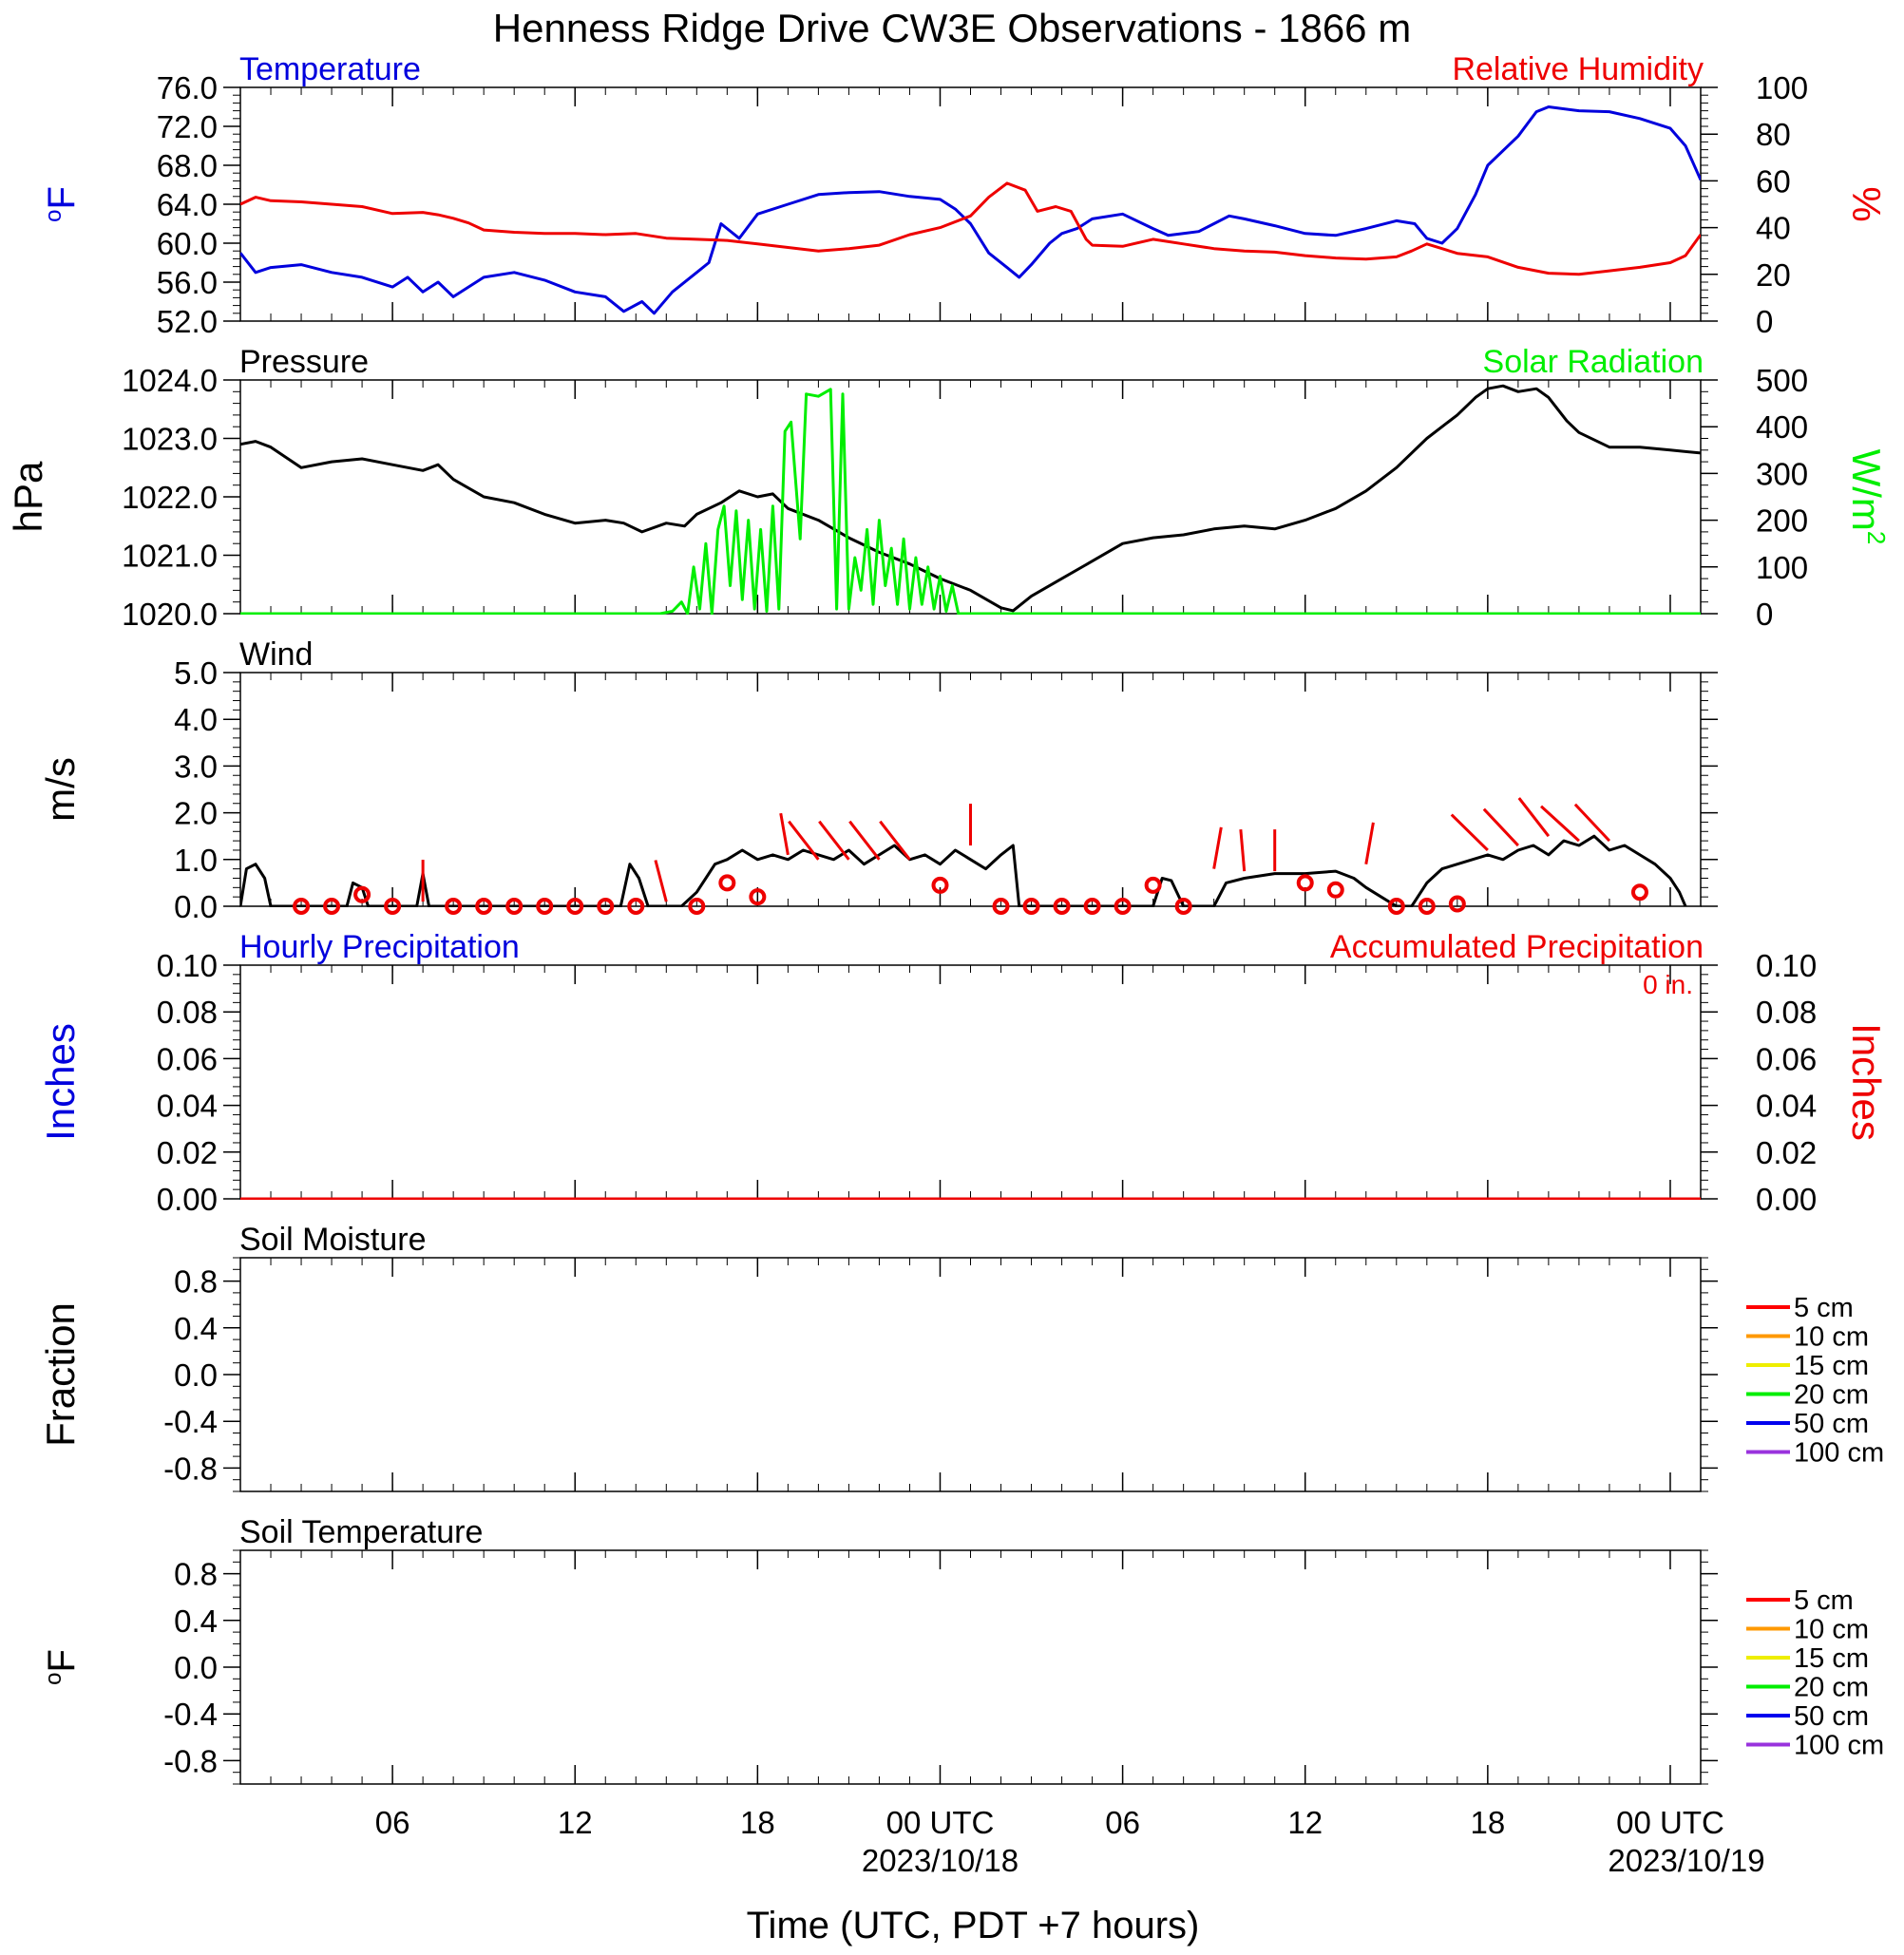 The image size is (1904, 1955). Describe the element at coordinates (1774, 134) in the screenshot. I see `y-tick-right-label: 80` at that location.